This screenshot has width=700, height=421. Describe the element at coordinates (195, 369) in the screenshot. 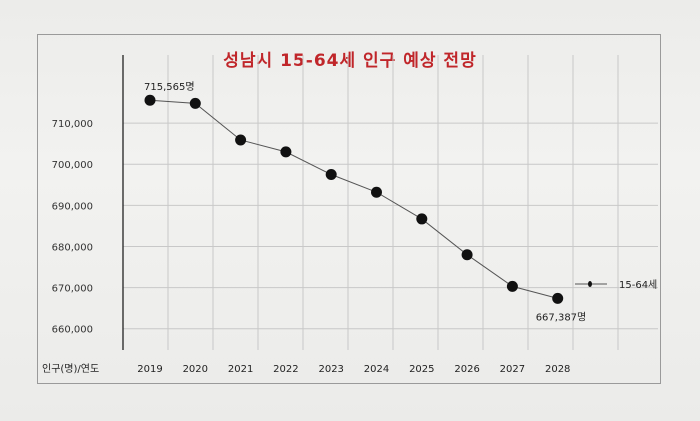

I see `x-tick-label: 2020` at that location.